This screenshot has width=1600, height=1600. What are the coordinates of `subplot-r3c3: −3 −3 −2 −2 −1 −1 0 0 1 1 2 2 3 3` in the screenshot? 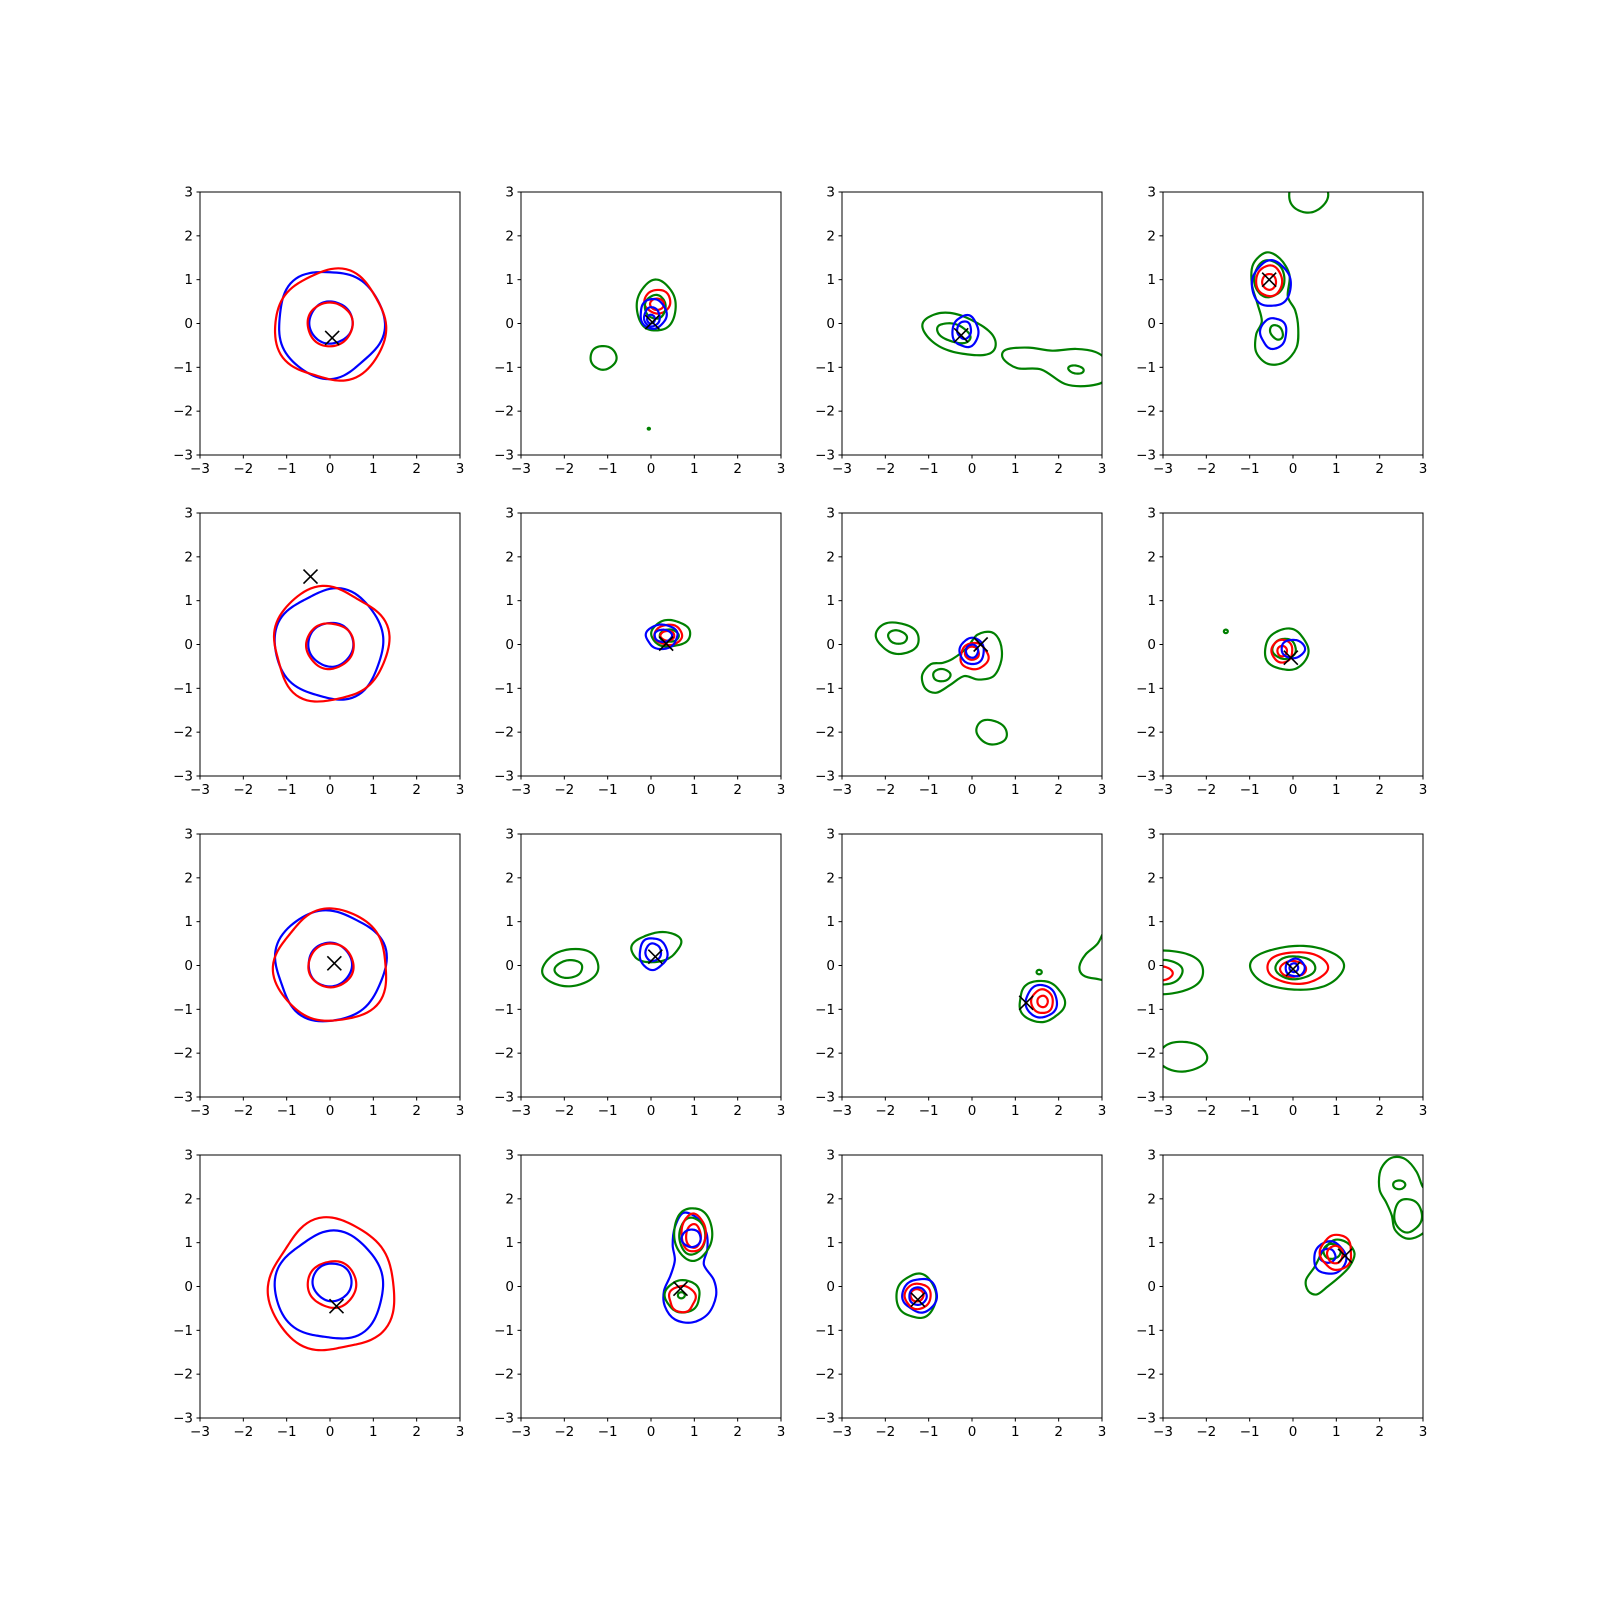 It's located at (1293, 1296).